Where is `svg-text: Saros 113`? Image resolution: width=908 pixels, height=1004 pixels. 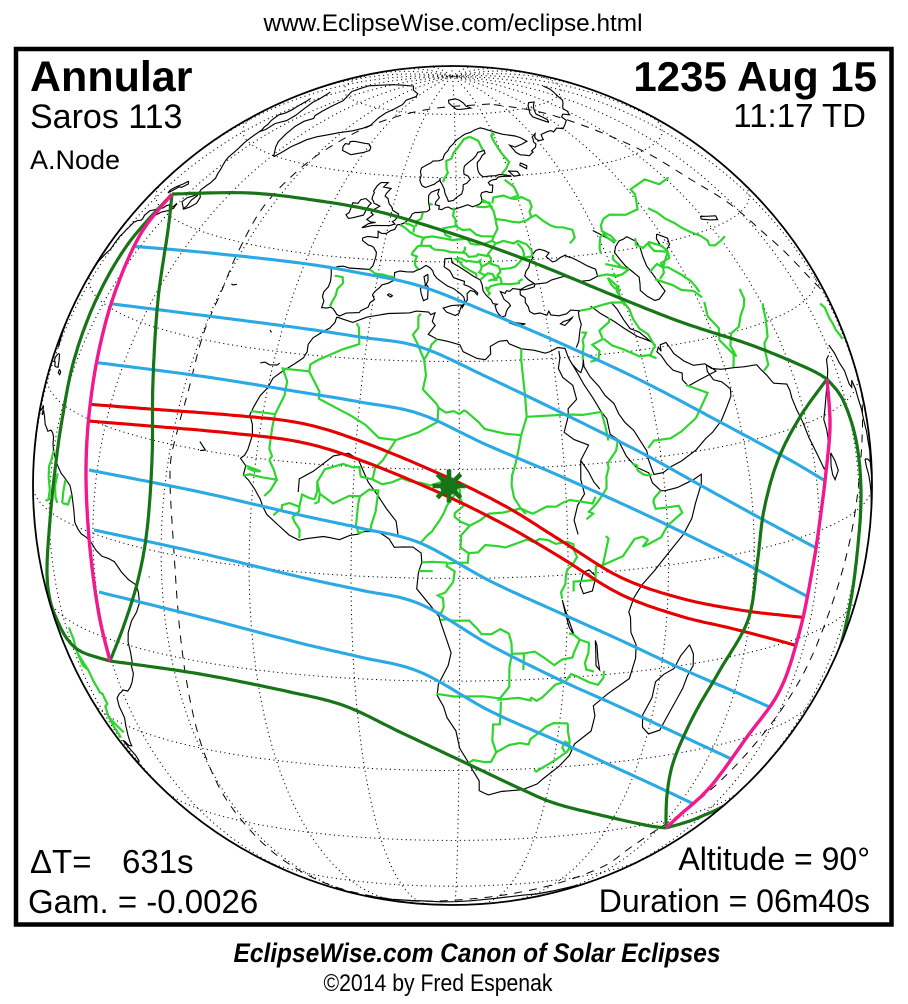
svg-text: Saros 113 is located at coordinates (106, 117).